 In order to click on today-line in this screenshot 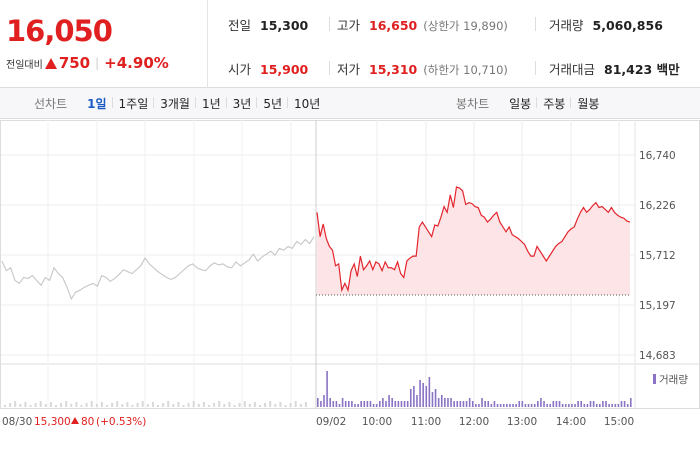, I will do `click(473, 239)`.